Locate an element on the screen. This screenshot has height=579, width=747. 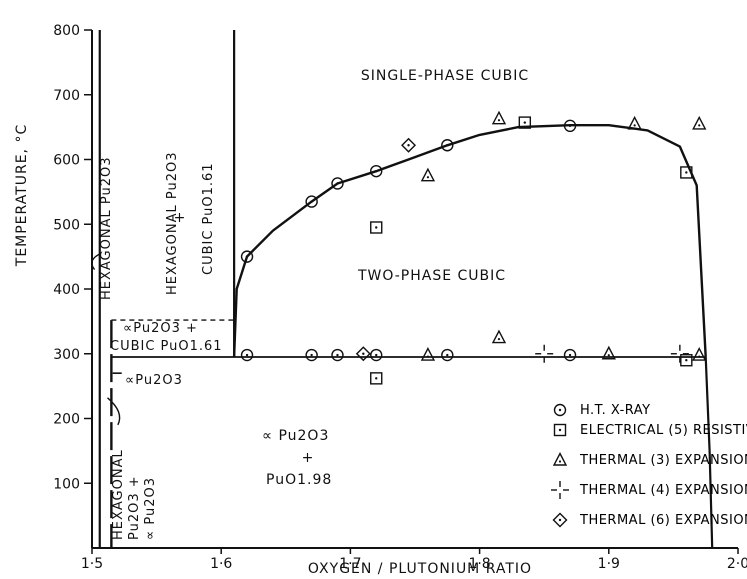
boundary-right-close is located at coordinates (709, 452).